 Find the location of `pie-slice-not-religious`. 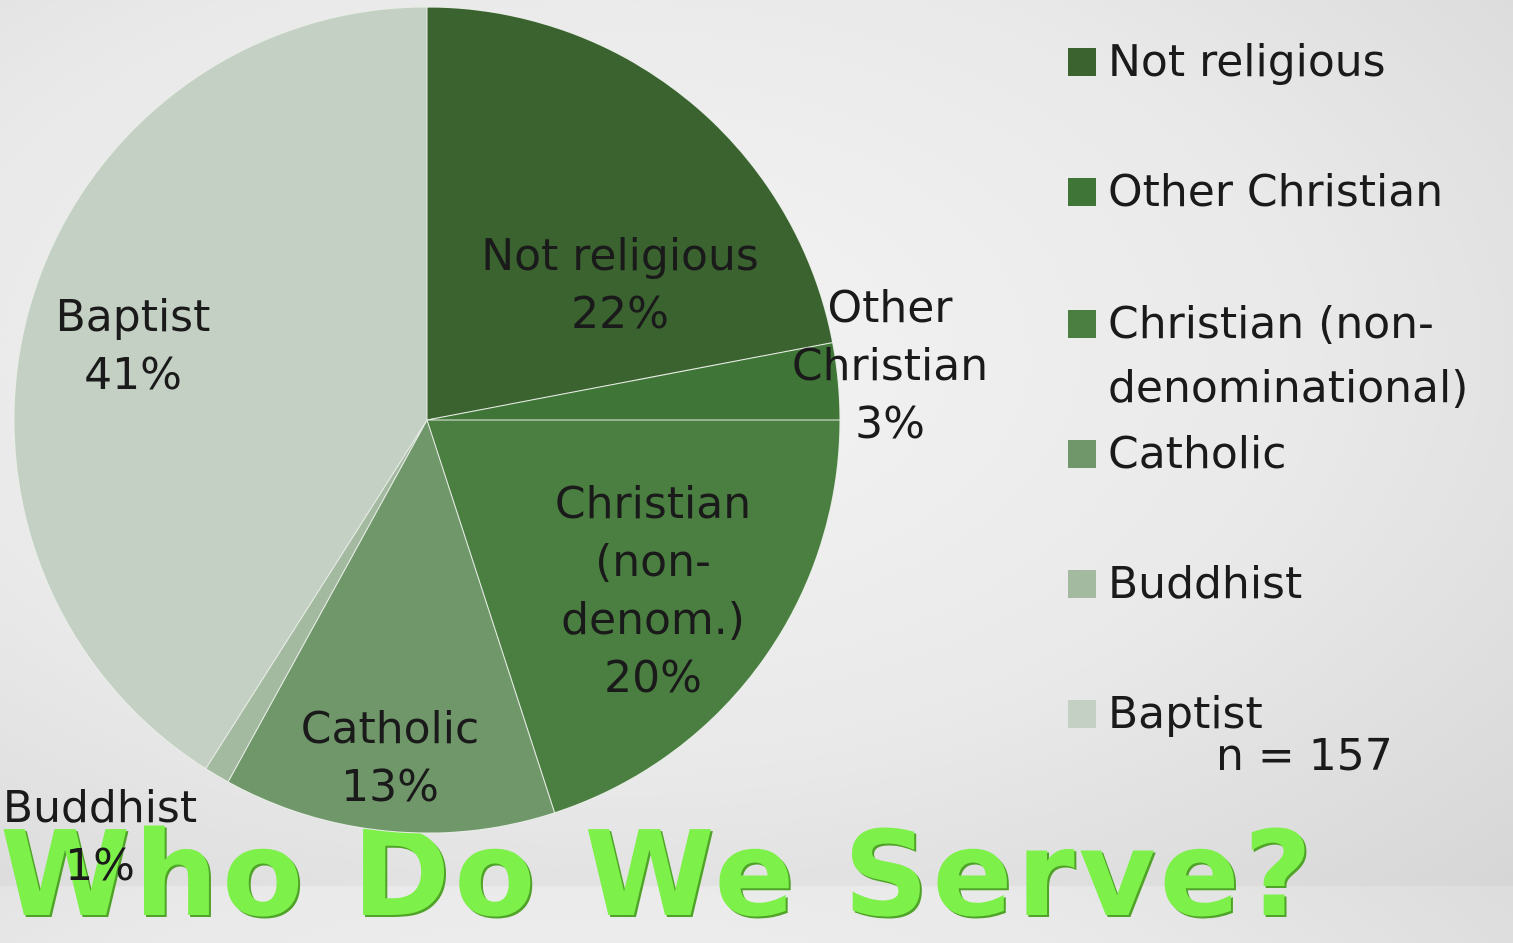

pie-slice-not-religious is located at coordinates (630, 213).